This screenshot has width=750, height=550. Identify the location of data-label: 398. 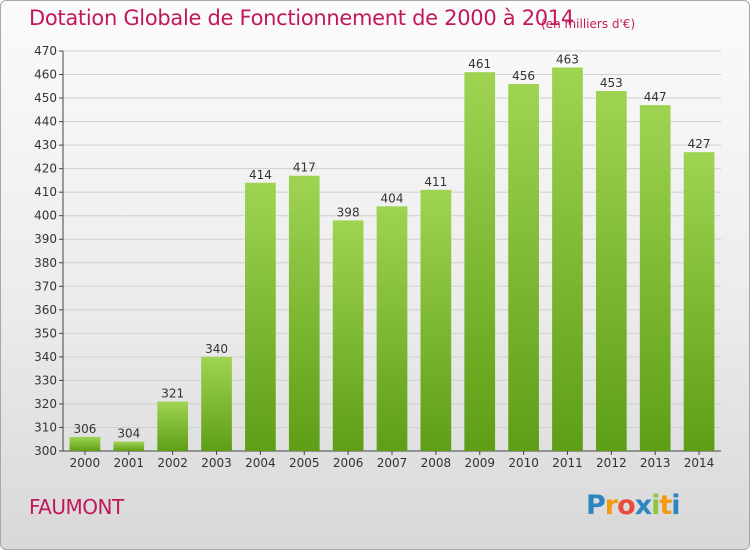
(348, 212).